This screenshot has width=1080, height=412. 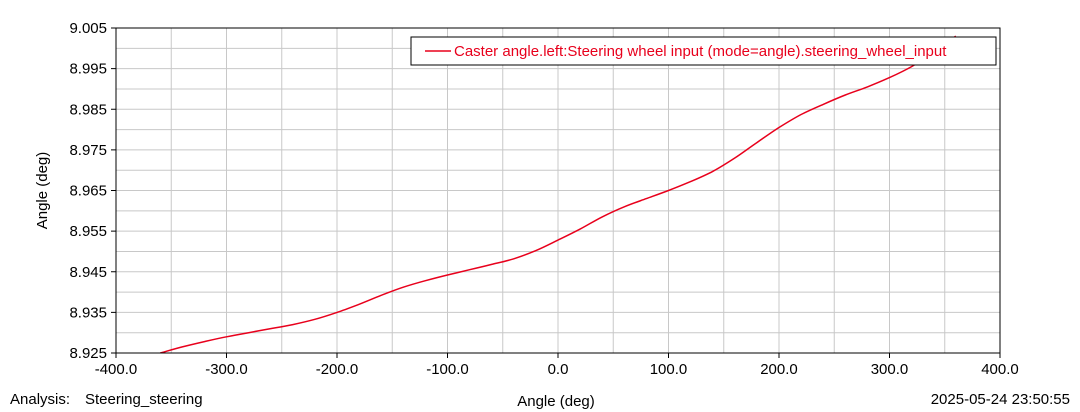 What do you see at coordinates (88, 109) in the screenshot?
I see `y-tick-label: 8.985` at bounding box center [88, 109].